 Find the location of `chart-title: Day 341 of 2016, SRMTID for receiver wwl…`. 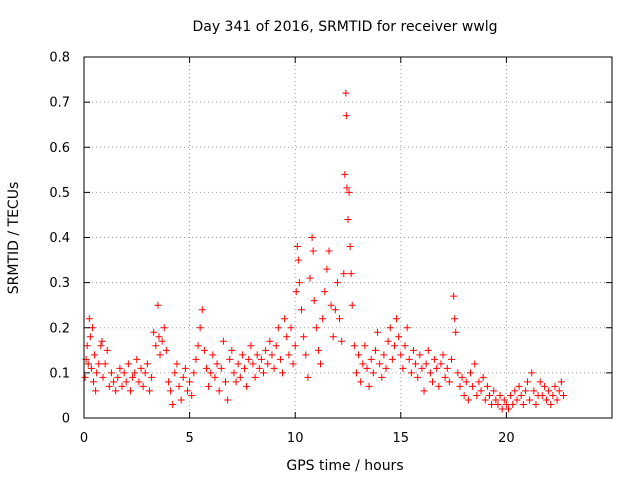

chart-title: Day 341 of 2016, SRMTID for receiver wwl… is located at coordinates (344, 27).